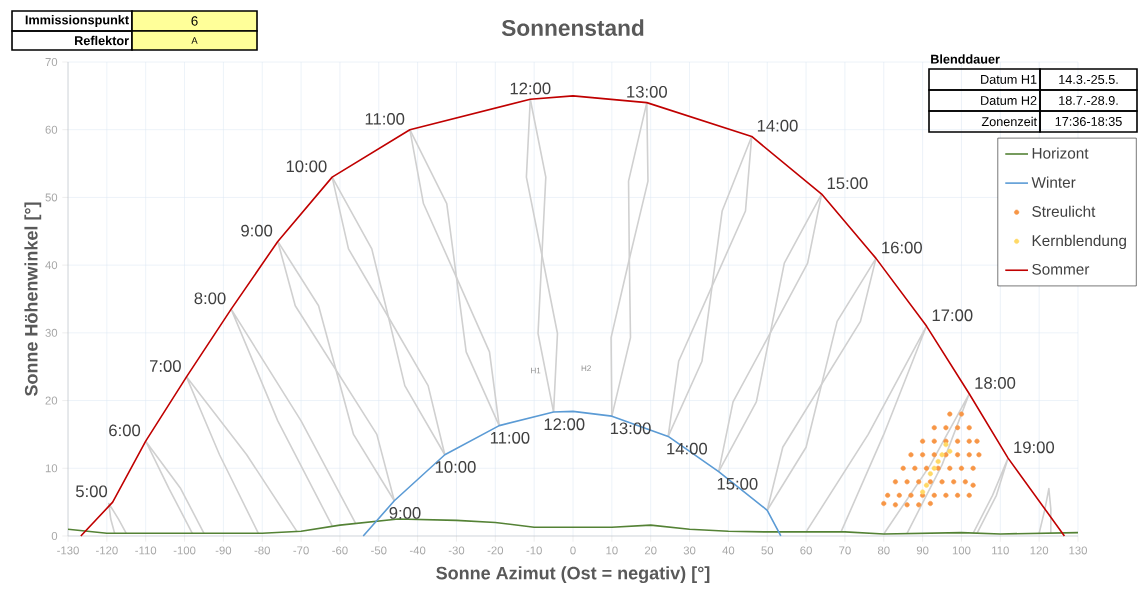  I want to click on legend-label: Sommer, so click(1061, 269).